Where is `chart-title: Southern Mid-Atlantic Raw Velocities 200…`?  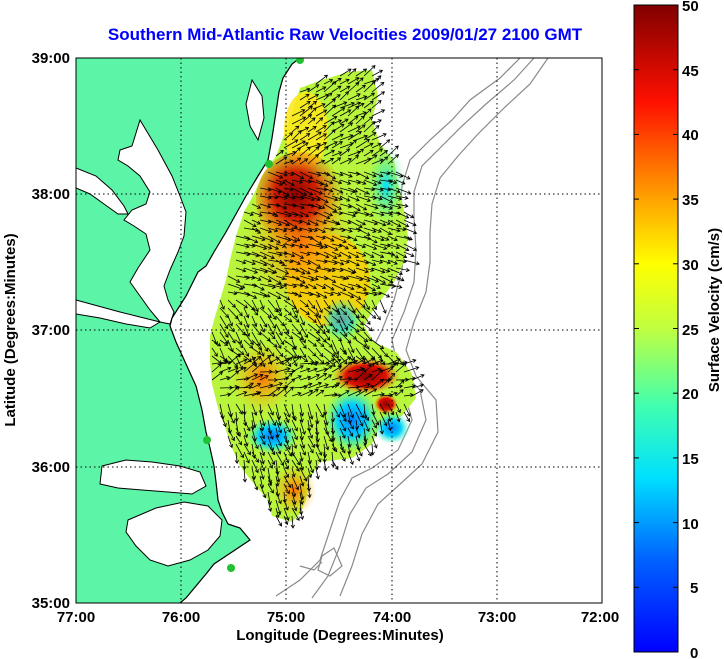
chart-title: Southern Mid-Atlantic Raw Velocities 200… is located at coordinates (345, 34).